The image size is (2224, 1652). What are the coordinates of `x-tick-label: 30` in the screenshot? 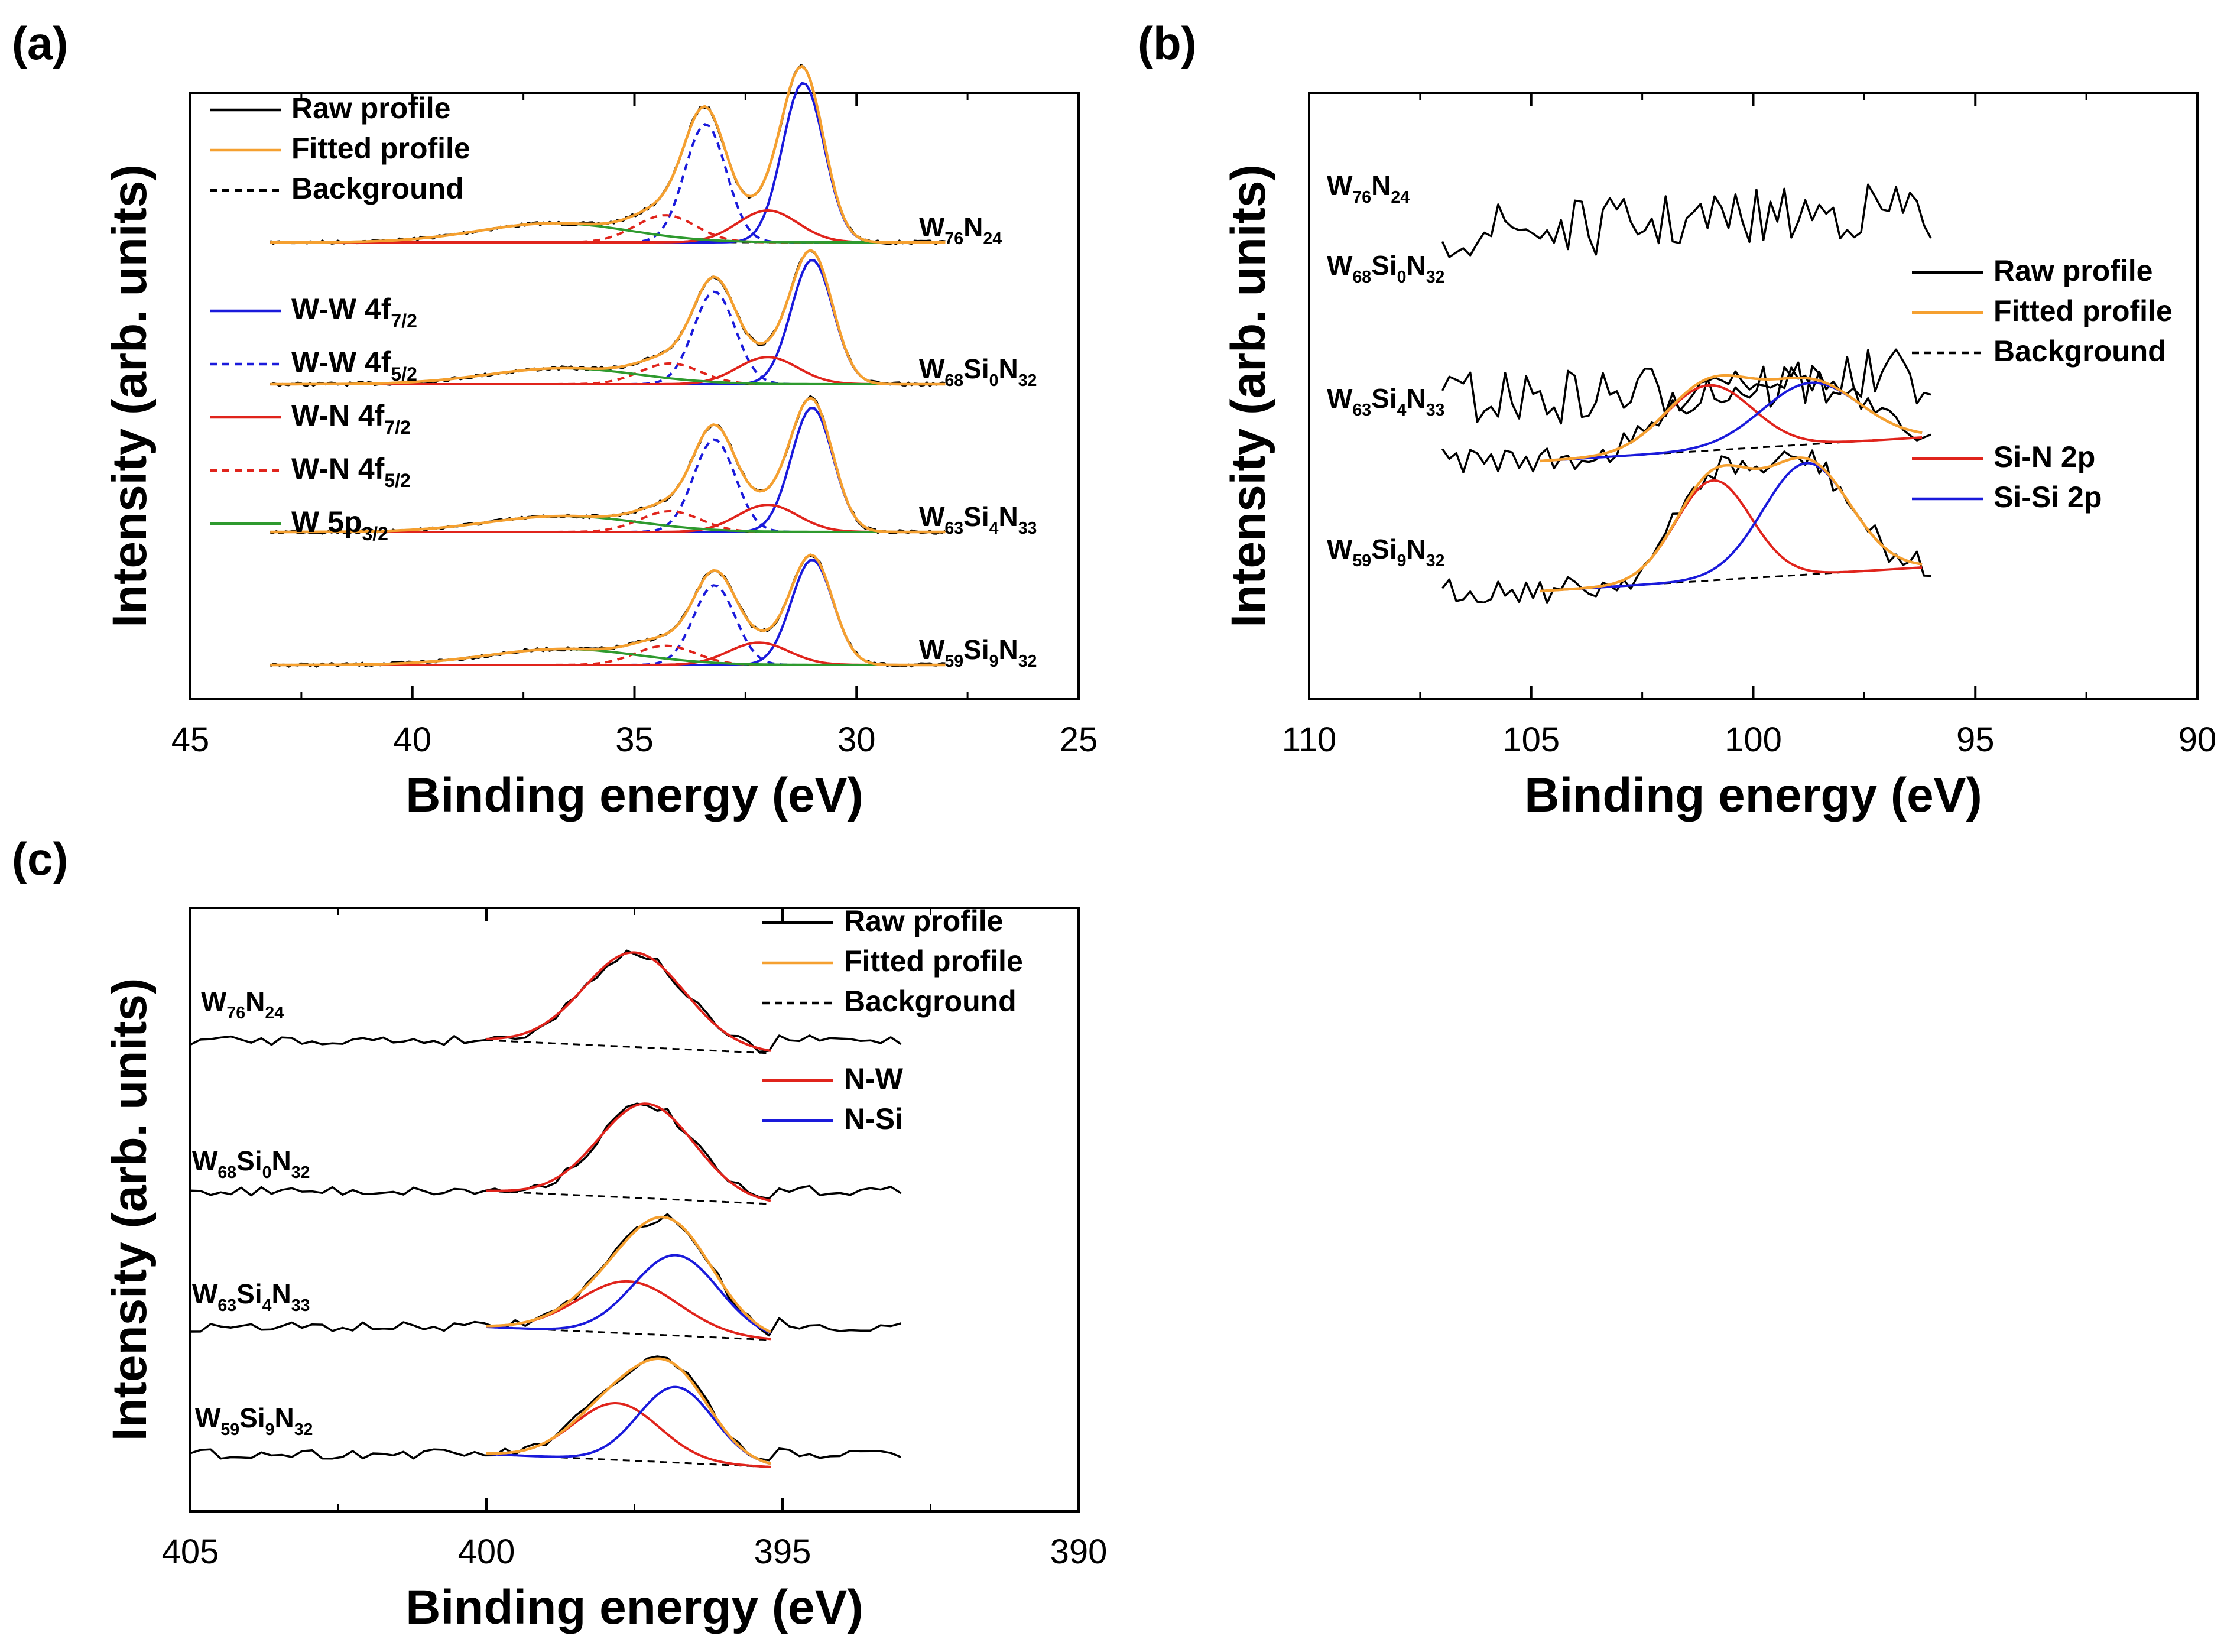 It's located at (856, 740).